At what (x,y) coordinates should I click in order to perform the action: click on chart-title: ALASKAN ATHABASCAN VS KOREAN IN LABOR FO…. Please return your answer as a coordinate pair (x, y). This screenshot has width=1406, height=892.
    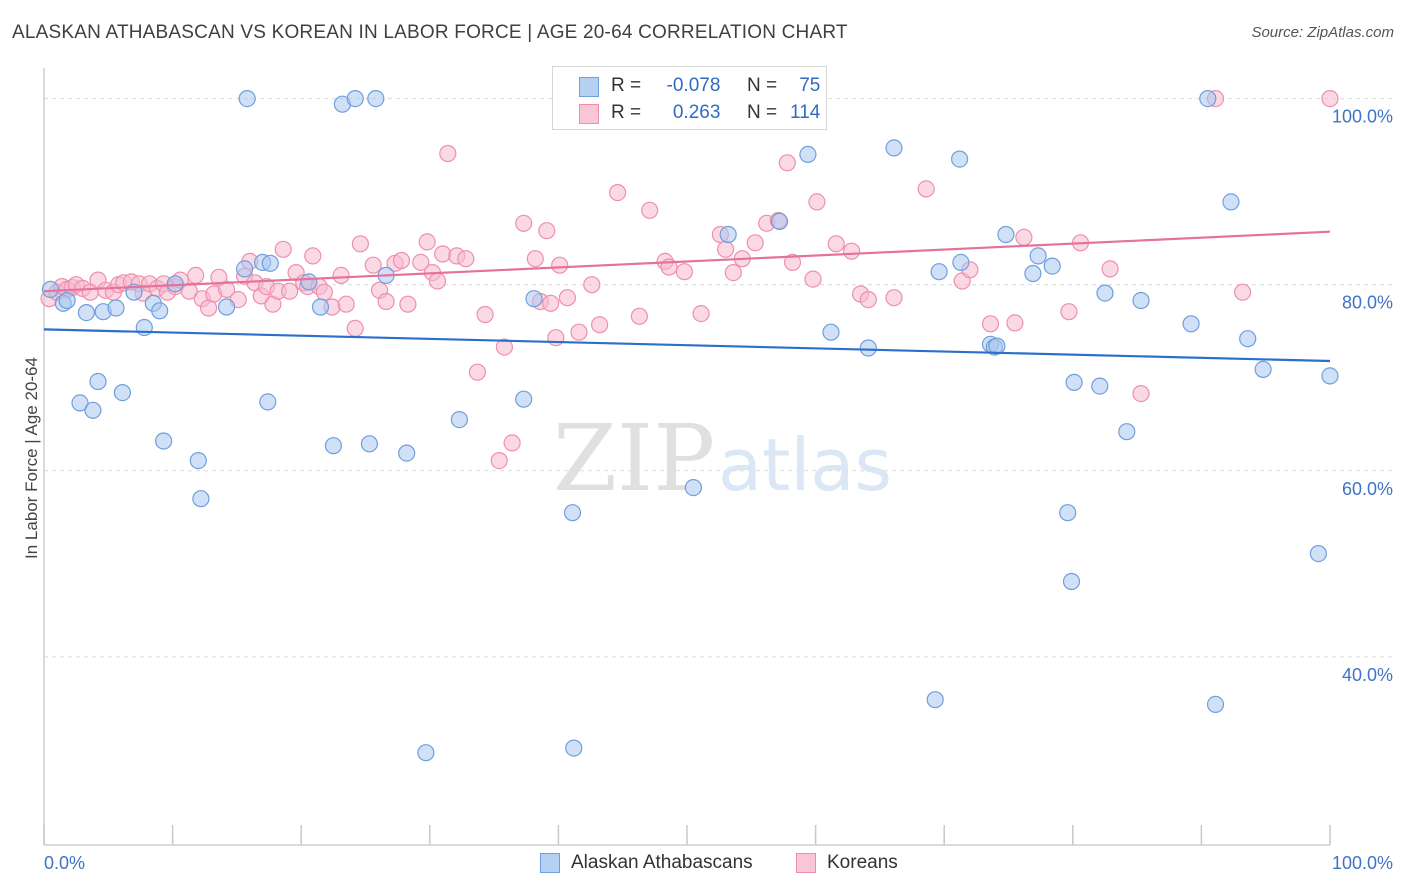
    Looking at the image, I should click on (430, 32).